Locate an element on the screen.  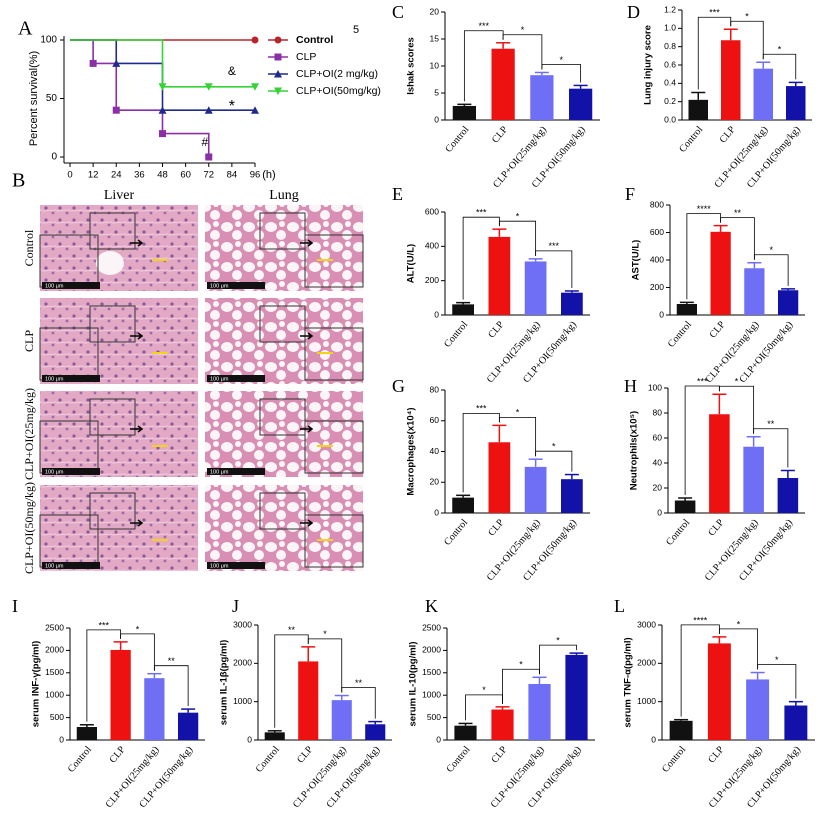
panel-letter: B is located at coordinates (18, 181).